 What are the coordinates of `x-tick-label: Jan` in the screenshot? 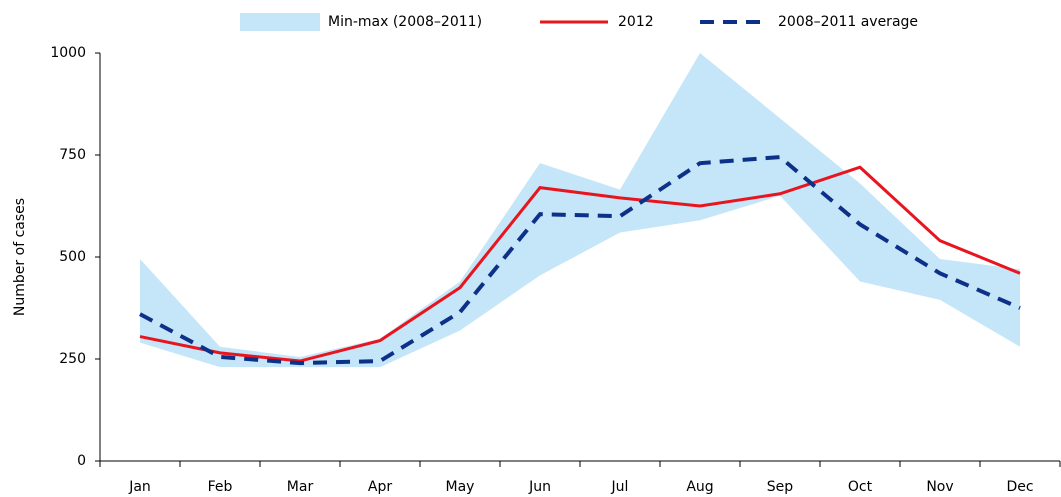 It's located at (139, 487).